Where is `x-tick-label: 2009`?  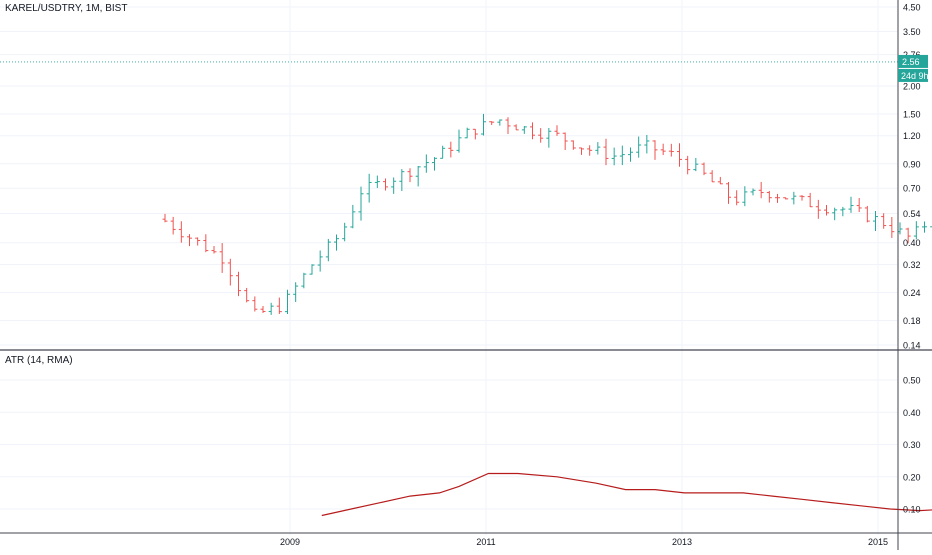
x-tick-label: 2009 is located at coordinates (290, 542).